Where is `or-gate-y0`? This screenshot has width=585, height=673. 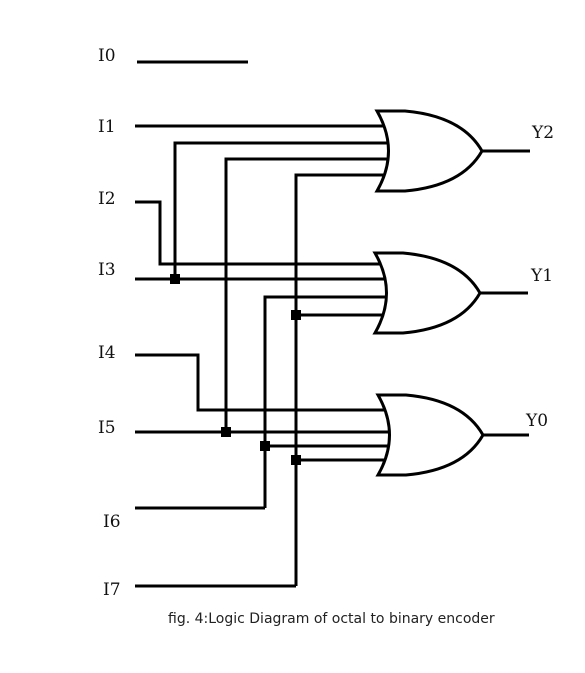 or-gate-y0 is located at coordinates (430, 435).